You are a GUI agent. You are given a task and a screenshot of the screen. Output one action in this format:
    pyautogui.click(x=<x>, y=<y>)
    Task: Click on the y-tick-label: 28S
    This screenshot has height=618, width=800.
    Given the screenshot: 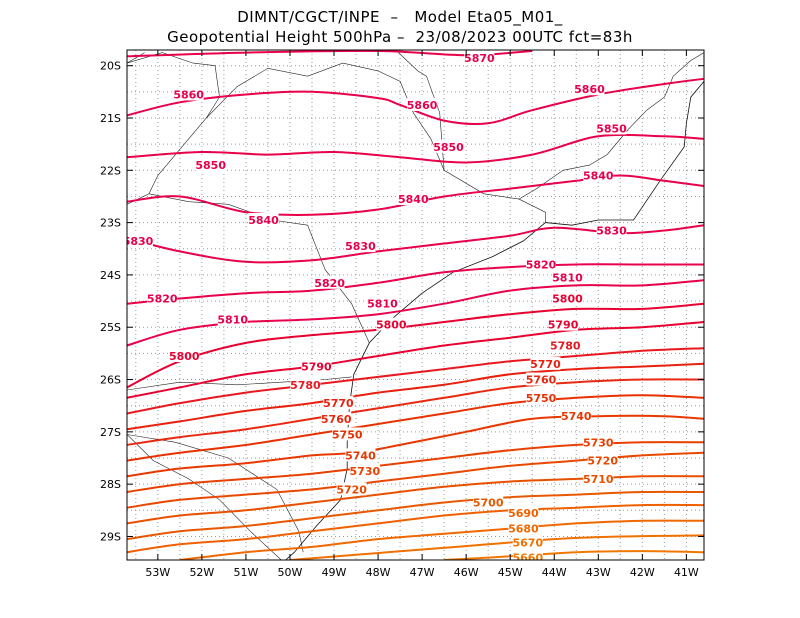 What is the action you would take?
    pyautogui.click(x=110, y=484)
    